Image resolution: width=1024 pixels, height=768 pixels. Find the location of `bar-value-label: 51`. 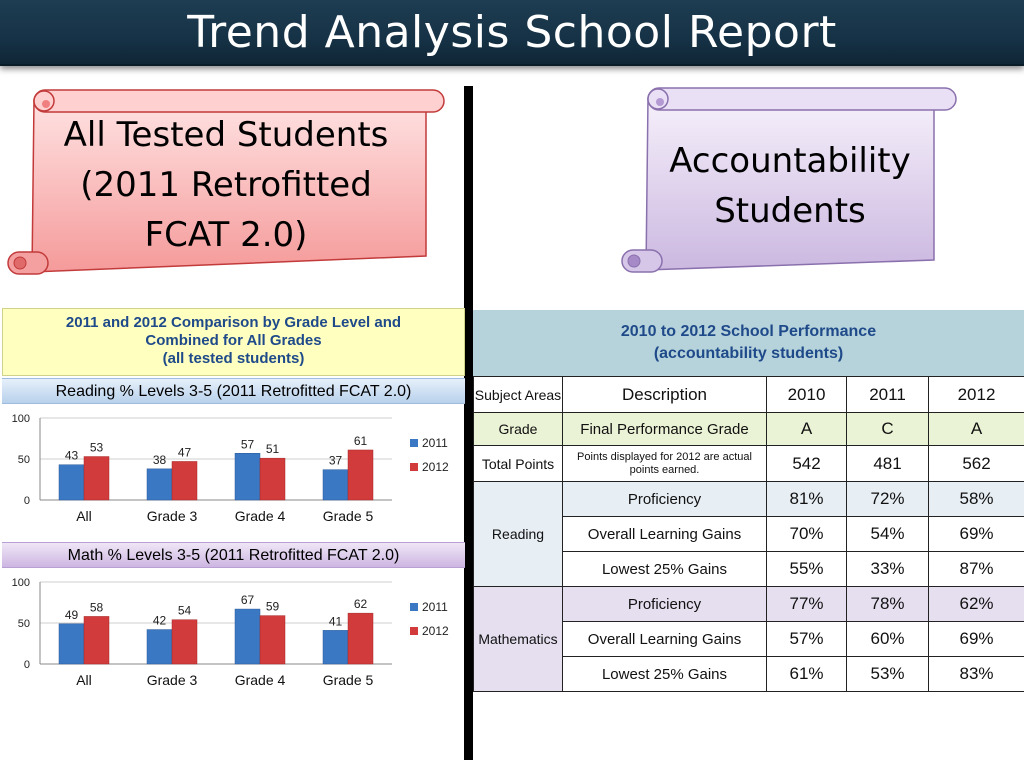

bar-value-label: 51 is located at coordinates (273, 449).